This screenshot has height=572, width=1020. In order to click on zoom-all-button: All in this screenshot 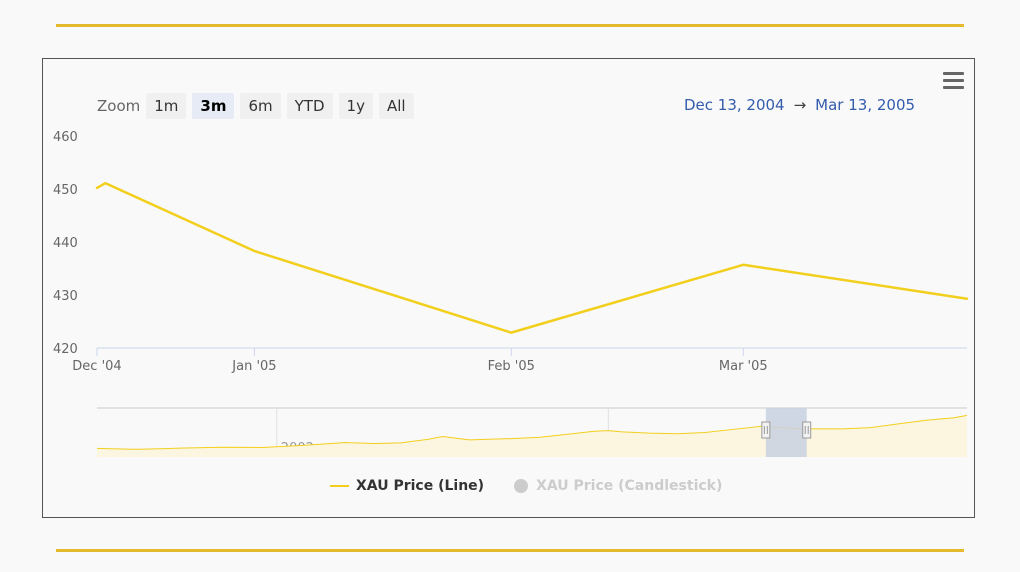, I will do `click(396, 105)`.